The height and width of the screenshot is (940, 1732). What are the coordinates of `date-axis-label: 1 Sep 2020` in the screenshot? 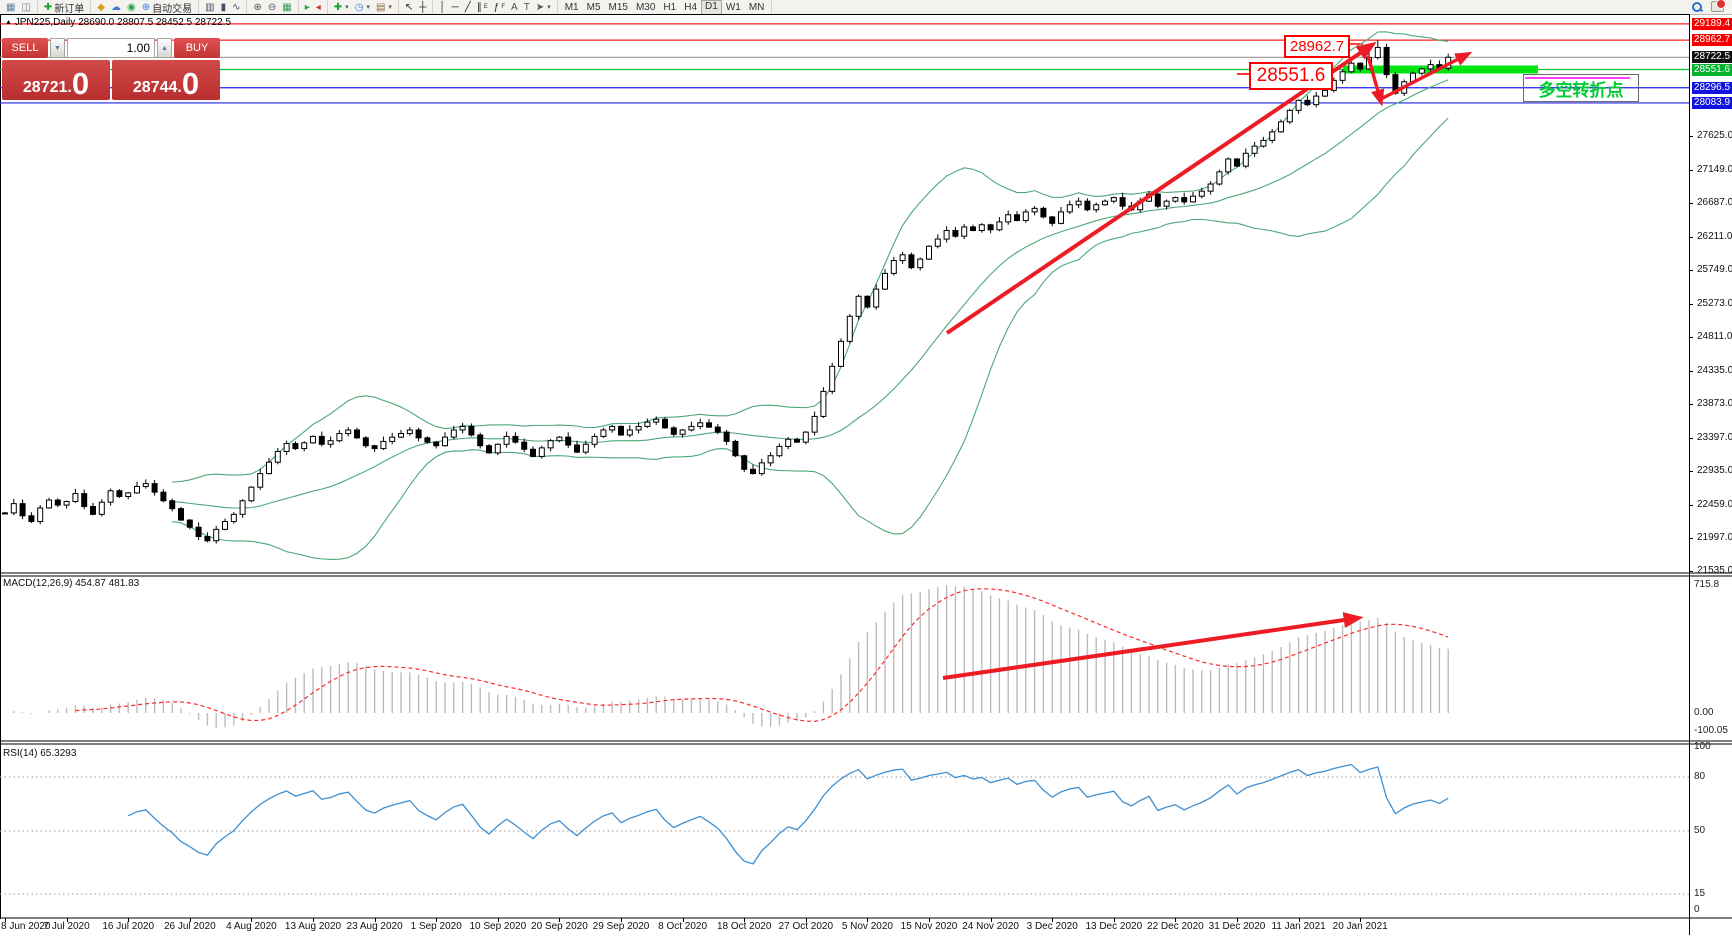 It's located at (436, 926).